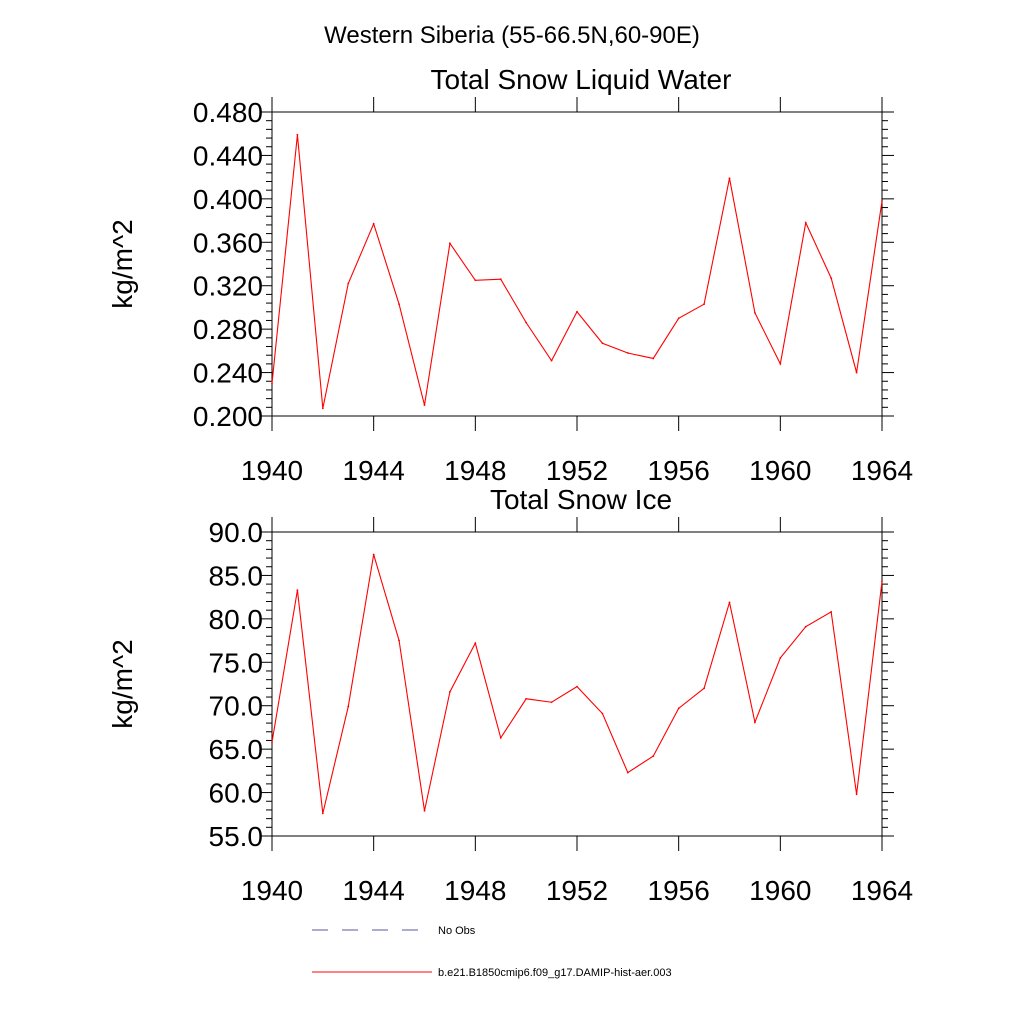 The height and width of the screenshot is (1024, 1024). What do you see at coordinates (581, 79) in the screenshot?
I see `chart-title: Total Snow Liquid Water` at bounding box center [581, 79].